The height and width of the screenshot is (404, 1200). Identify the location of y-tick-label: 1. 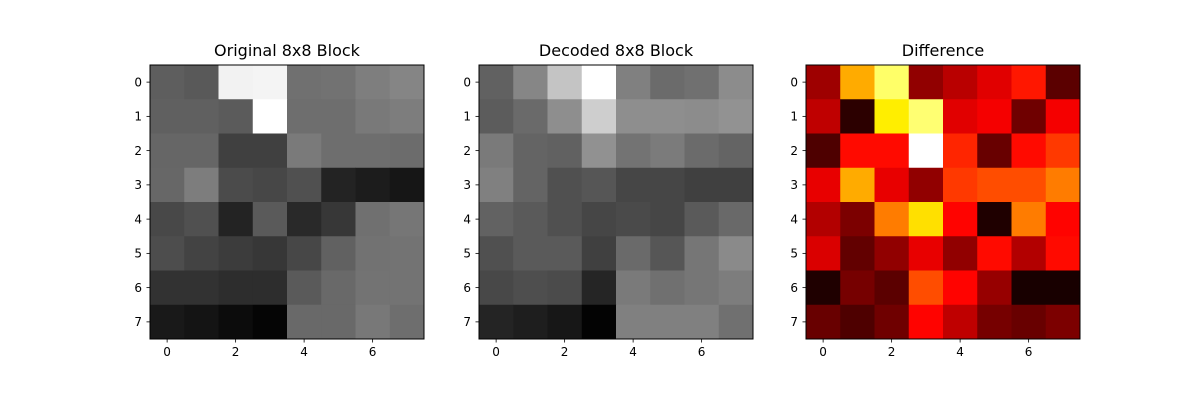
(138, 117).